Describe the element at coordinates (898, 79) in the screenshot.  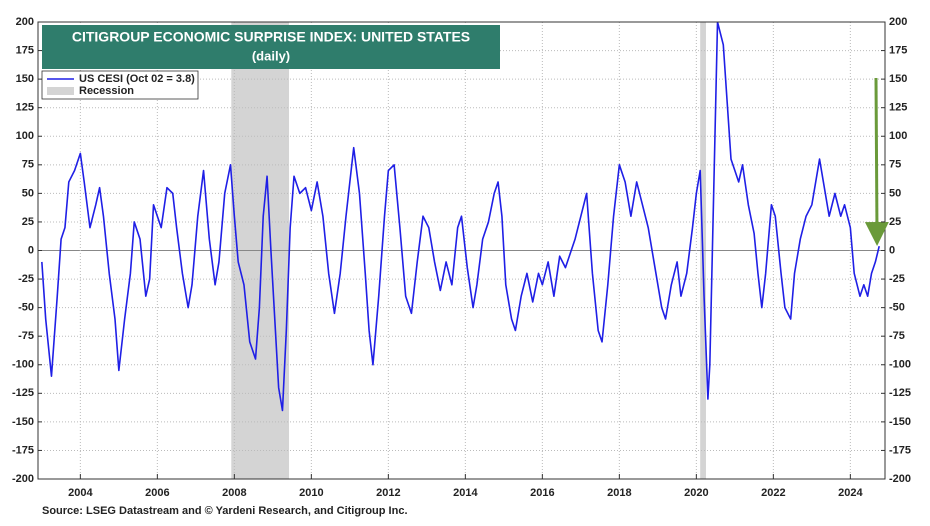
I see `y2-tick-label: 150` at that location.